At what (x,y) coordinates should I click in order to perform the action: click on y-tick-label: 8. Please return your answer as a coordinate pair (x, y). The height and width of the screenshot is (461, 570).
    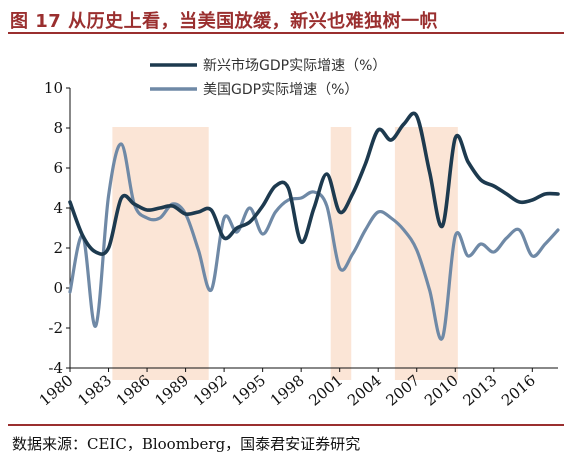
    Looking at the image, I should click on (58, 128).